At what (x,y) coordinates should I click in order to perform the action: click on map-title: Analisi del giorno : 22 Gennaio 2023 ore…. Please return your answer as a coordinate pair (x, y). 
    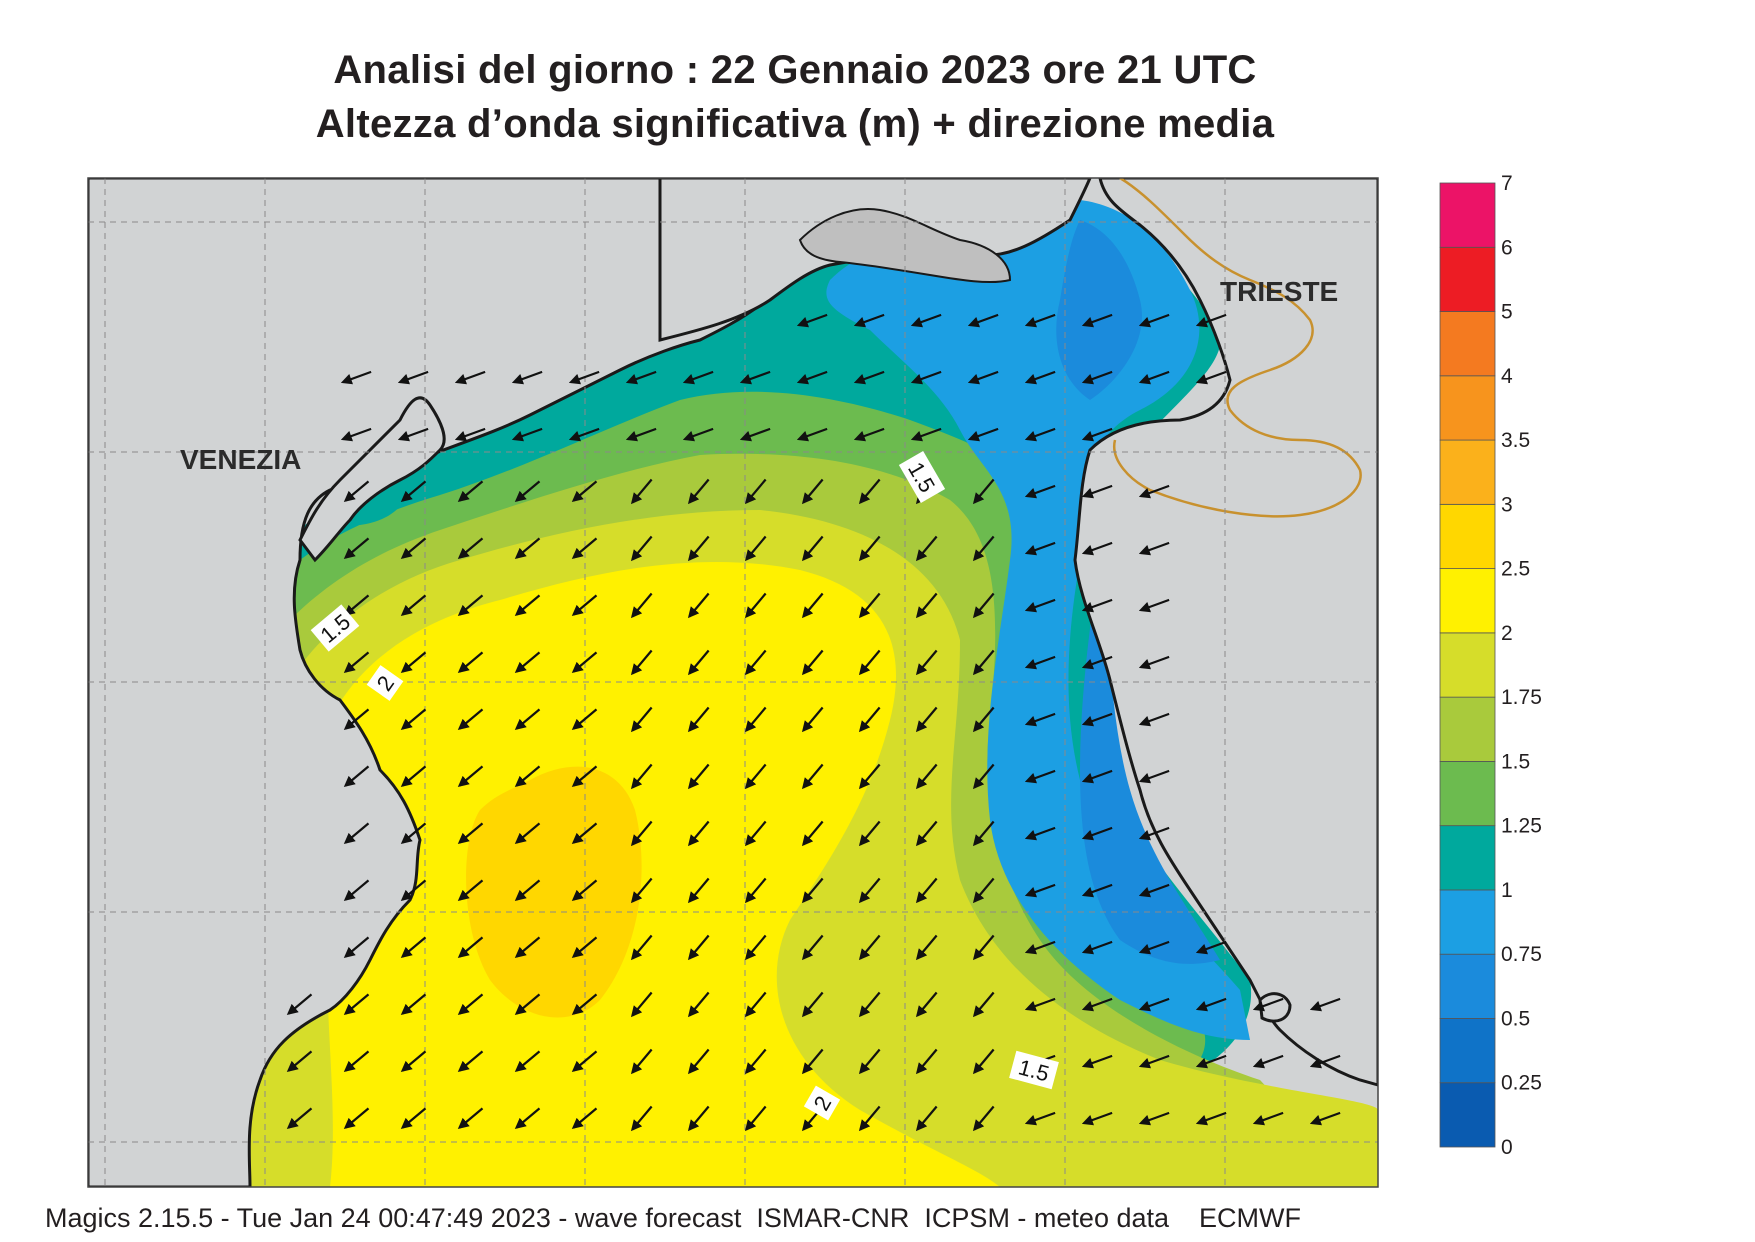
    Looking at the image, I should click on (795, 70).